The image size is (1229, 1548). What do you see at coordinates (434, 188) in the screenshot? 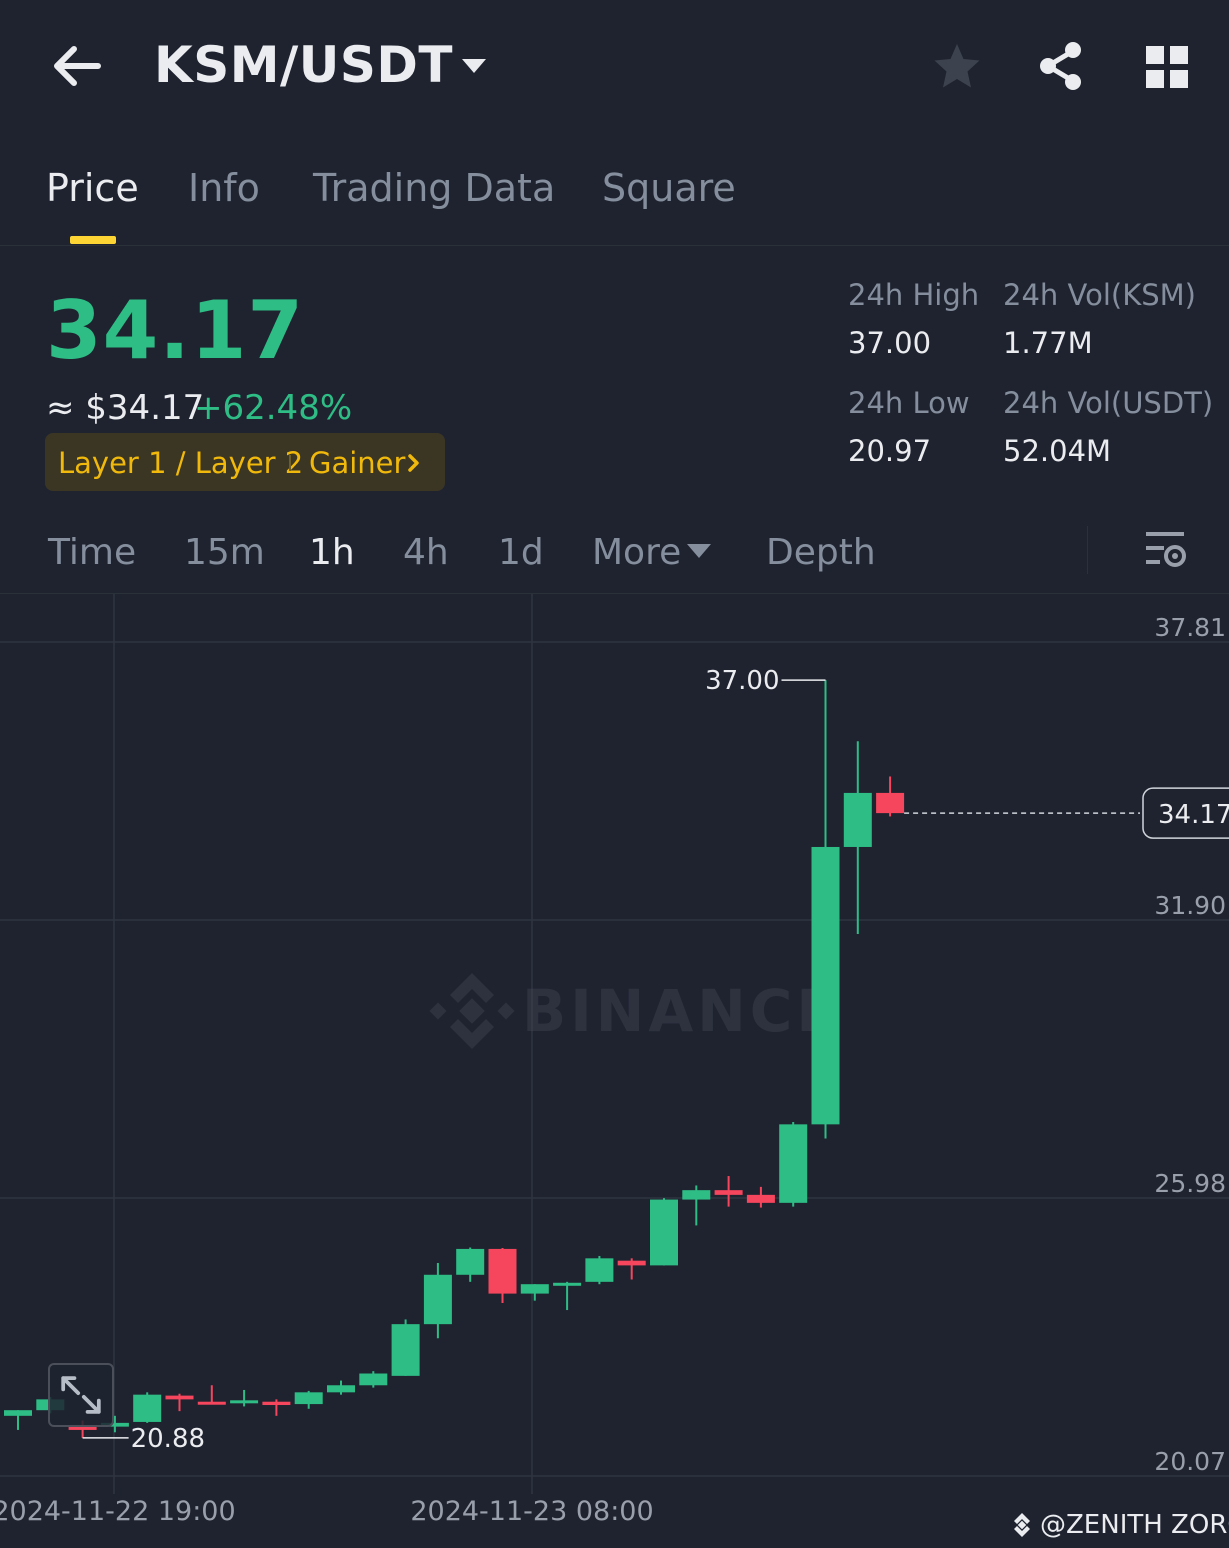
I see `tab-trading-data: Trading Data` at bounding box center [434, 188].